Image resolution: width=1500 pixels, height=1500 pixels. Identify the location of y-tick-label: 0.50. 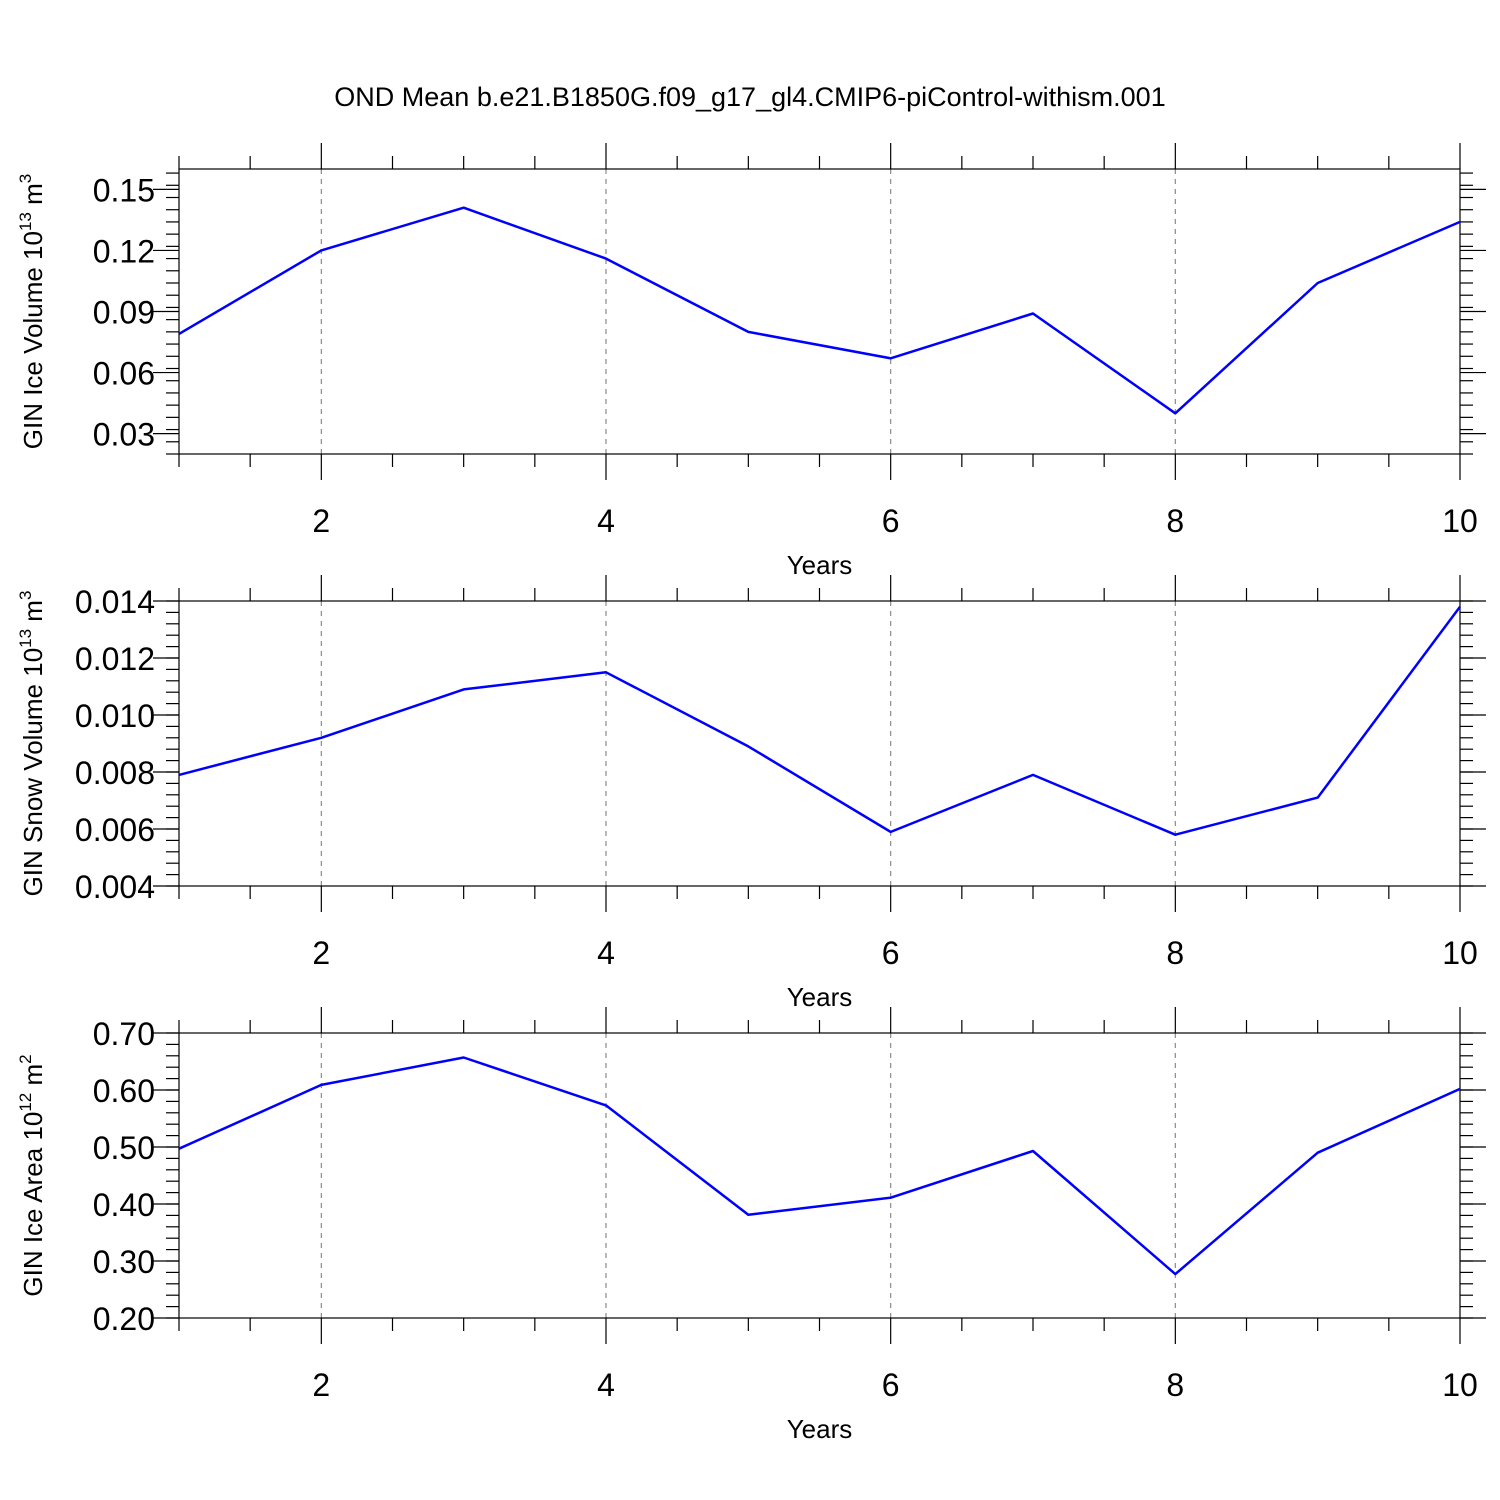
(124, 1148).